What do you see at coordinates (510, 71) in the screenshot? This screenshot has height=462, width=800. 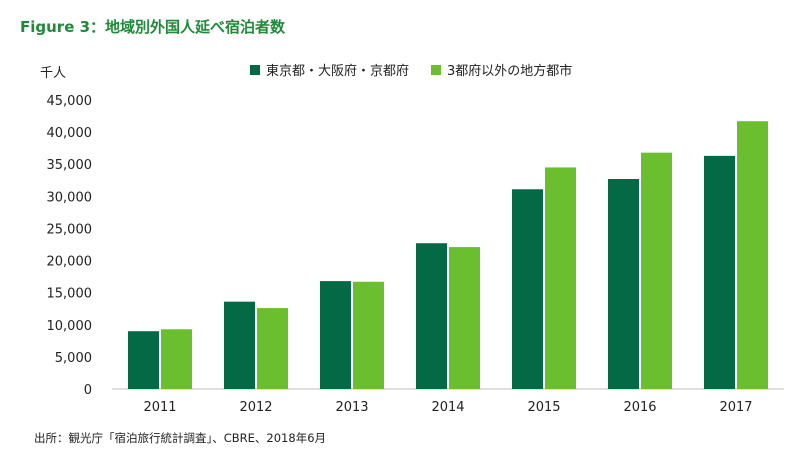 I see `legend-label-series-2: 3都府以外の地方都市` at bounding box center [510, 71].